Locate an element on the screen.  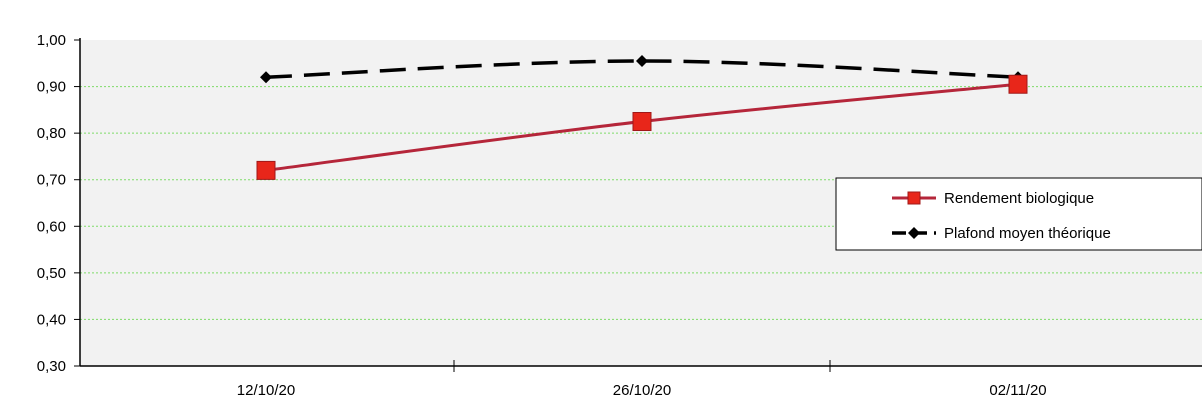
legend-label-rendement: Rendement biologique is located at coordinates (1019, 198).